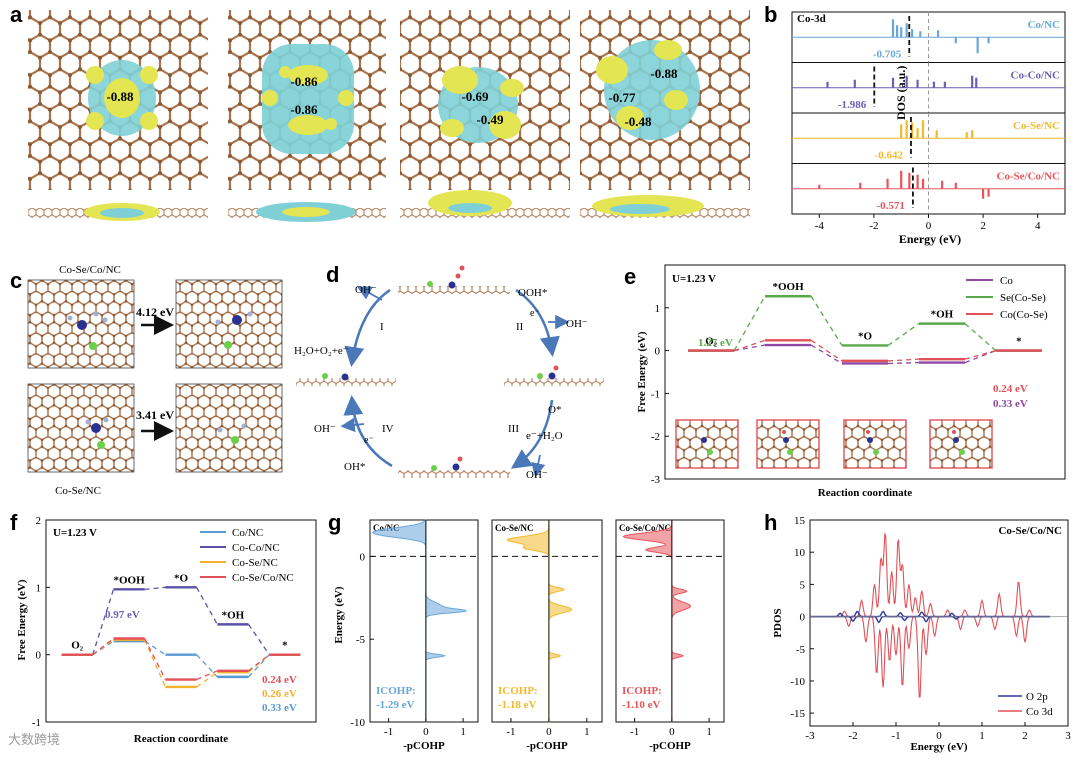 The width and height of the screenshot is (1080, 764). I want to click on dos-row-name: Co/NC, so click(1044, 25).